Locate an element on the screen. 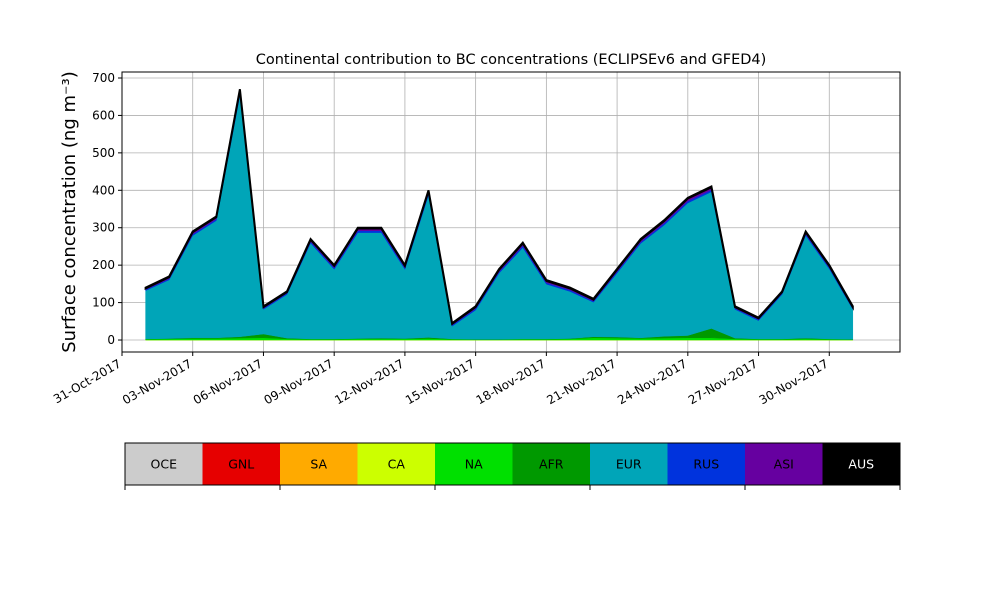 This screenshot has height=600, width=1000. legend-label: AFR is located at coordinates (551, 464).